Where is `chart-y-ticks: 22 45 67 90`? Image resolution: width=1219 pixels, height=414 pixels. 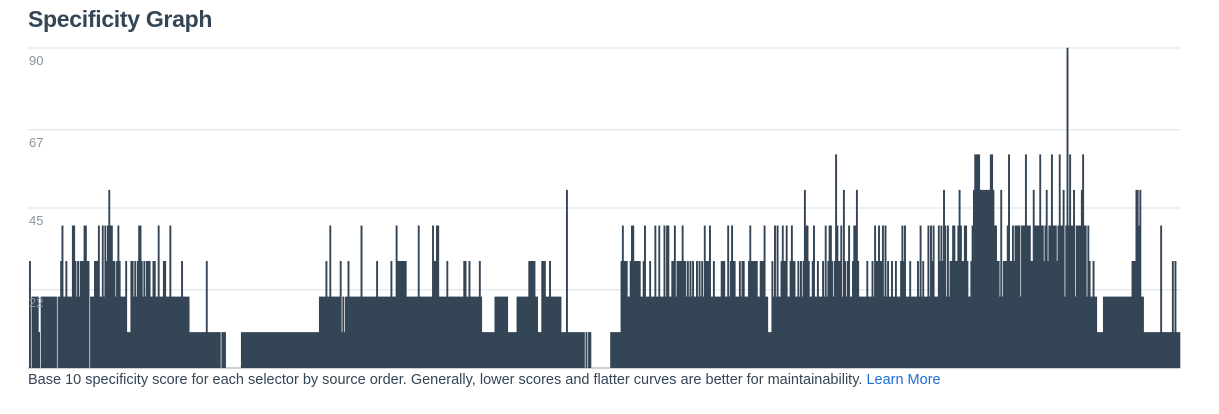
chart-y-ticks: 22 45 67 90 is located at coordinates (36, 181).